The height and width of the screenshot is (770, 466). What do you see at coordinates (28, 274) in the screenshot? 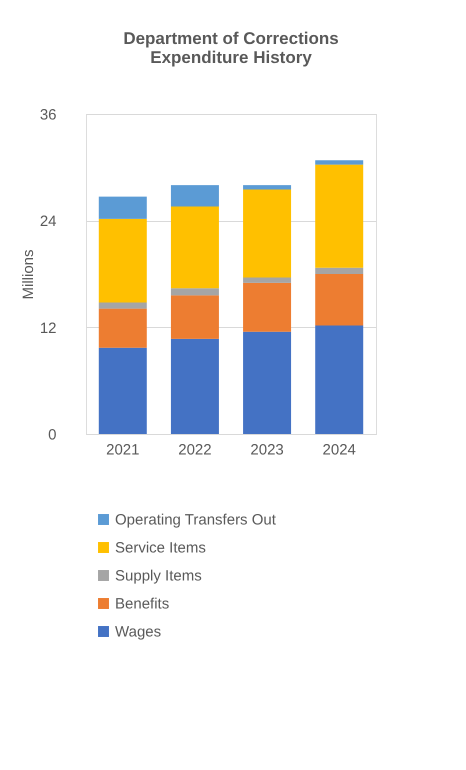
I see `y-axis-title: Millions` at bounding box center [28, 274].